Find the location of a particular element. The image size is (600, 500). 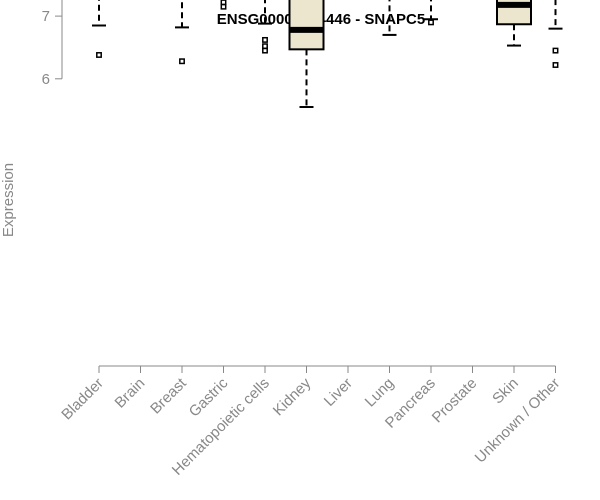

x-tick-label: Brain is located at coordinates (130, 393).